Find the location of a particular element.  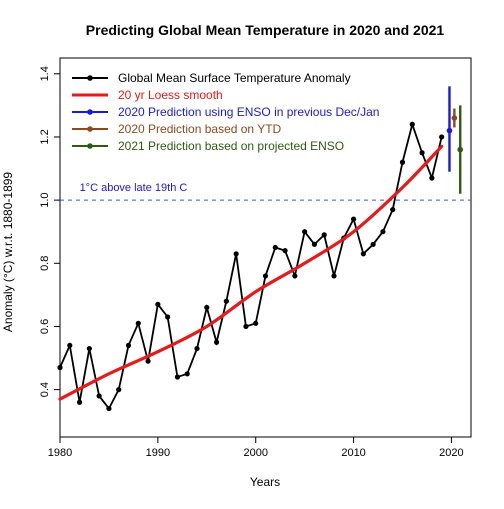

legend-label: 20 yr Loess smooth is located at coordinates (170, 95).